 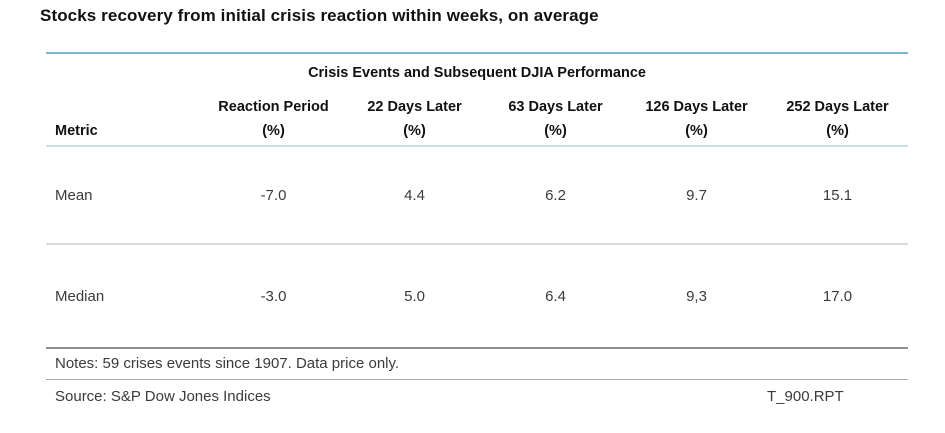 What do you see at coordinates (477, 396) in the screenshot?
I see `source-row: Source: S&P Dow Jones Indices T_900.RPT` at bounding box center [477, 396].